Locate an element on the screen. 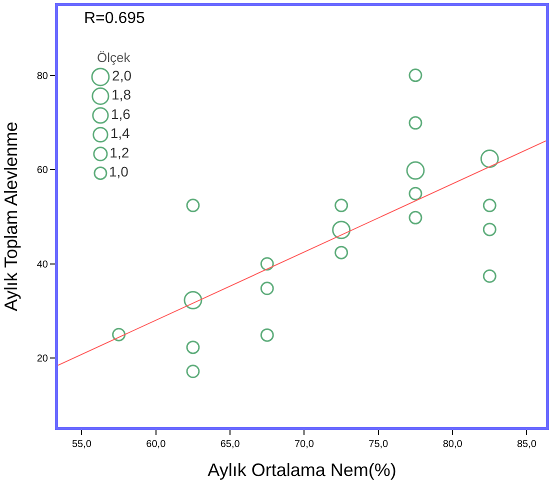  legend-title: Ölçek is located at coordinates (114, 57).